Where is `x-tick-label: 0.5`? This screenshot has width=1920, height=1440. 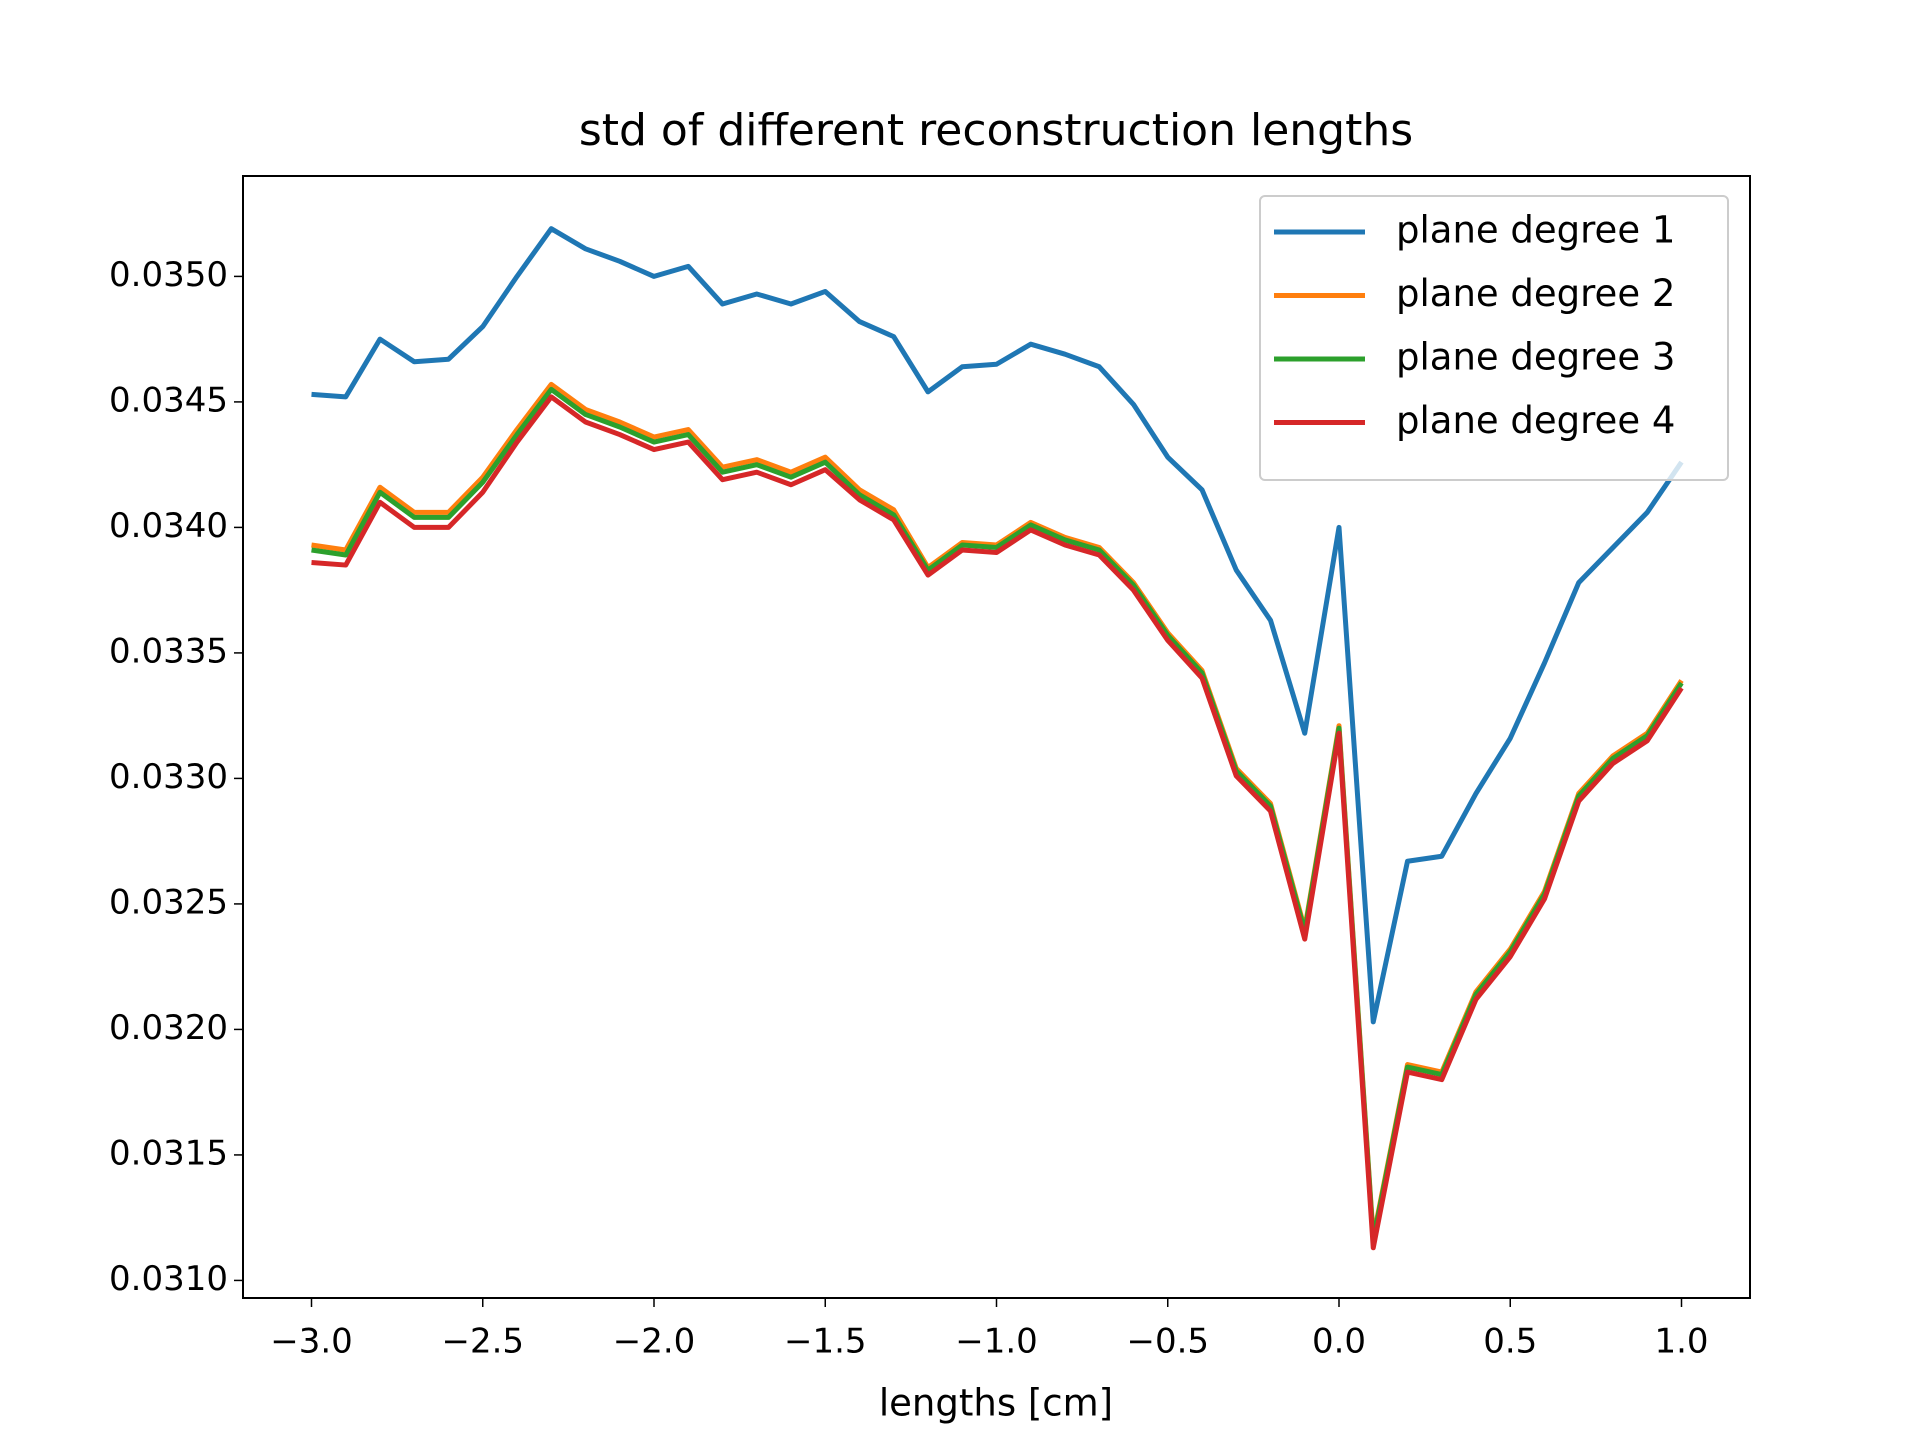 x-tick-label: 0.5 is located at coordinates (1510, 1342).